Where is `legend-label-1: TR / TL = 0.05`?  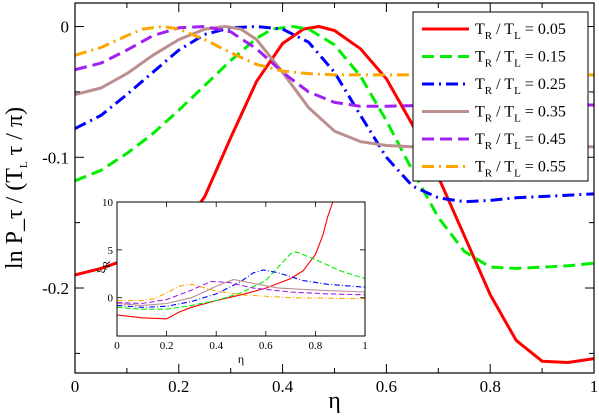
legend-label-1: TR / TL = 0.05 is located at coordinates (520, 31).